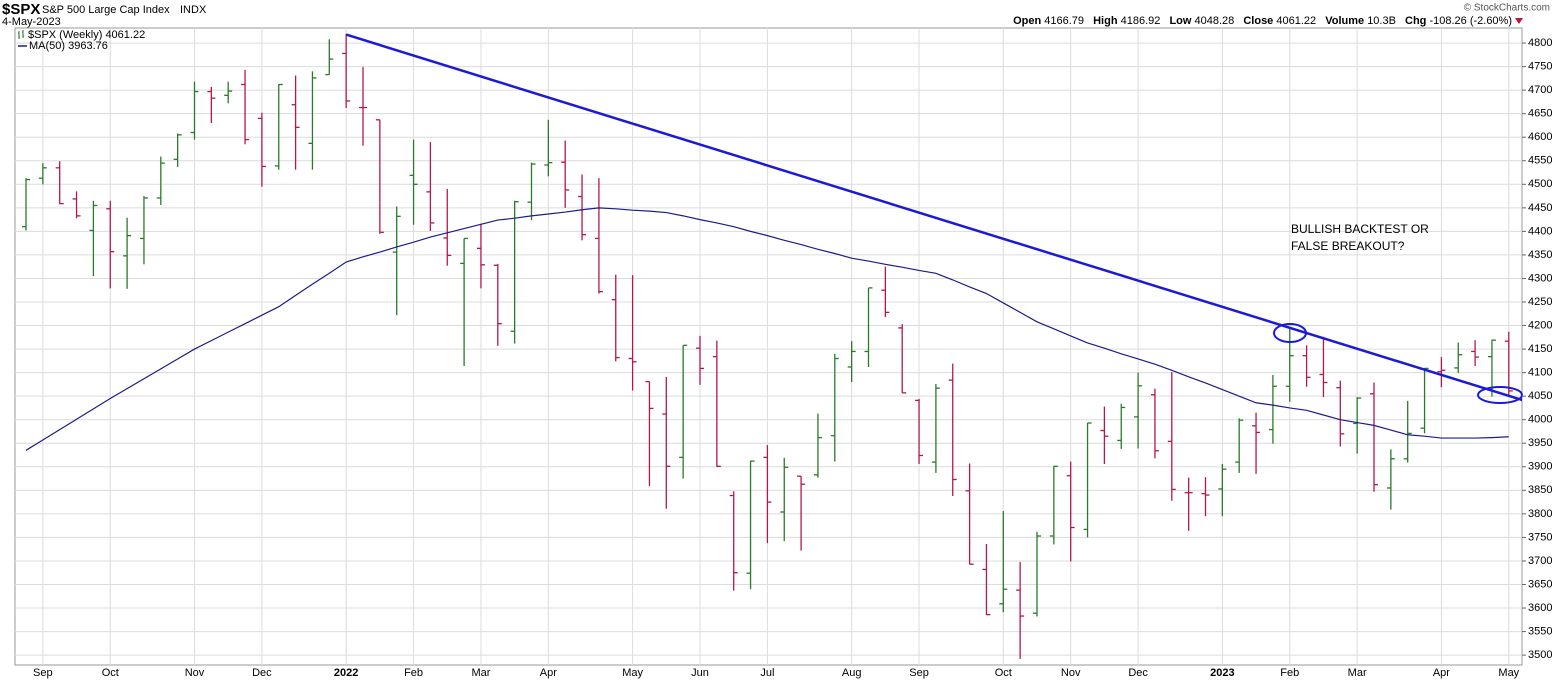 This screenshot has width=1565, height=681. What do you see at coordinates (1540, 184) in the screenshot?
I see `y-tick-label: 4500` at bounding box center [1540, 184].